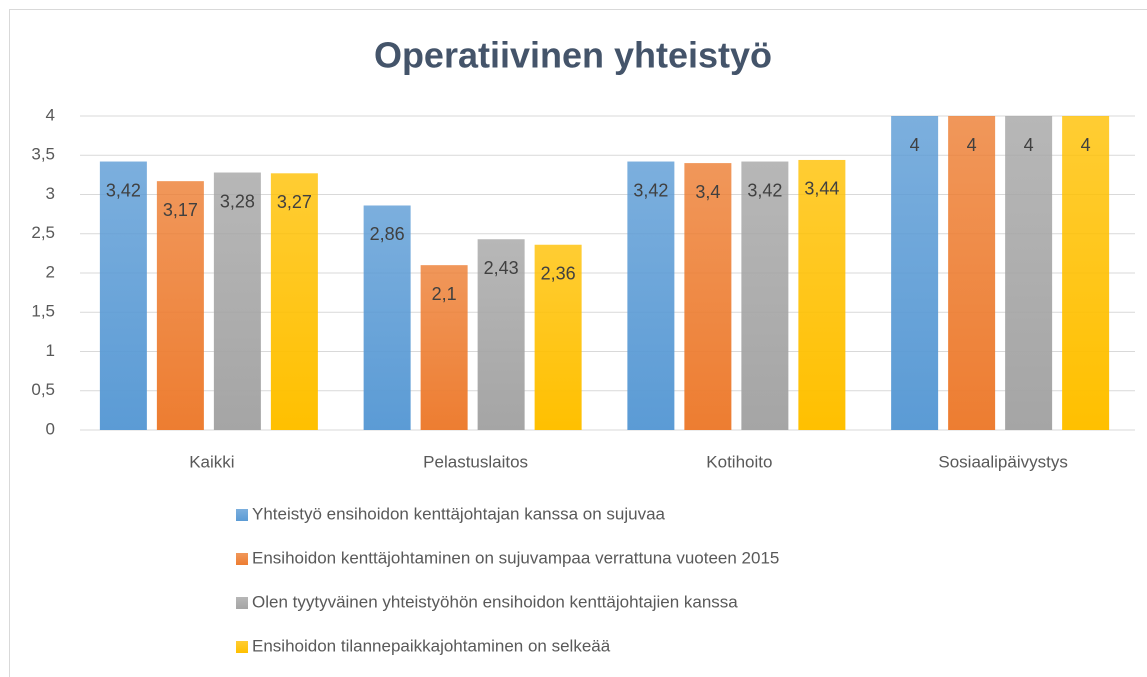  I want to click on chart-title: Operatiivinen yhteistyö, so click(573, 55).